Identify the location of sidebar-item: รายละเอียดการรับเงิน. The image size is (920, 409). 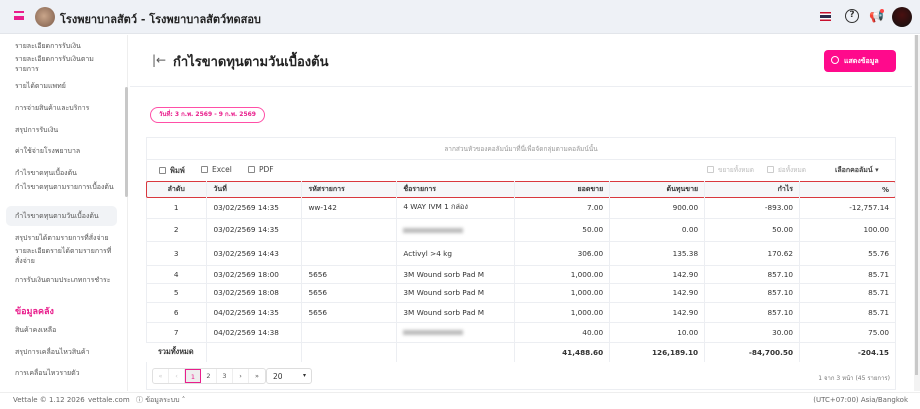
(48, 46).